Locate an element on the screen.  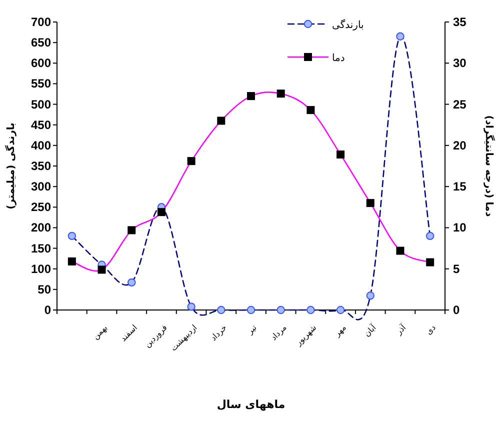
x-tick-label: تیر is located at coordinates (251, 330).